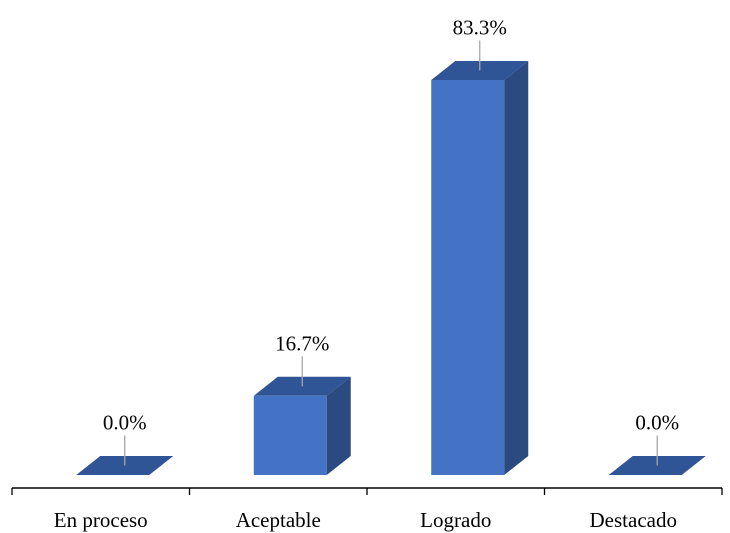  I want to click on bar-aceptable, so click(302, 425).